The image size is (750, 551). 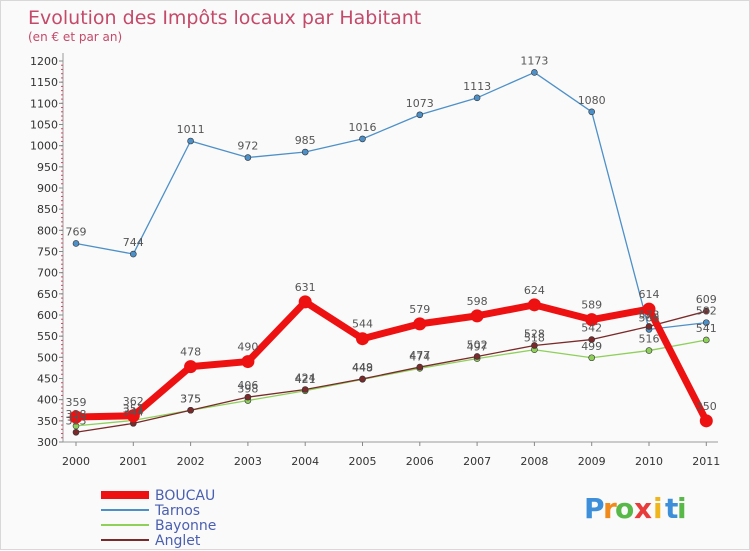 What do you see at coordinates (591, 305) in the screenshot?
I see `data-label-boucau: 589` at bounding box center [591, 305].